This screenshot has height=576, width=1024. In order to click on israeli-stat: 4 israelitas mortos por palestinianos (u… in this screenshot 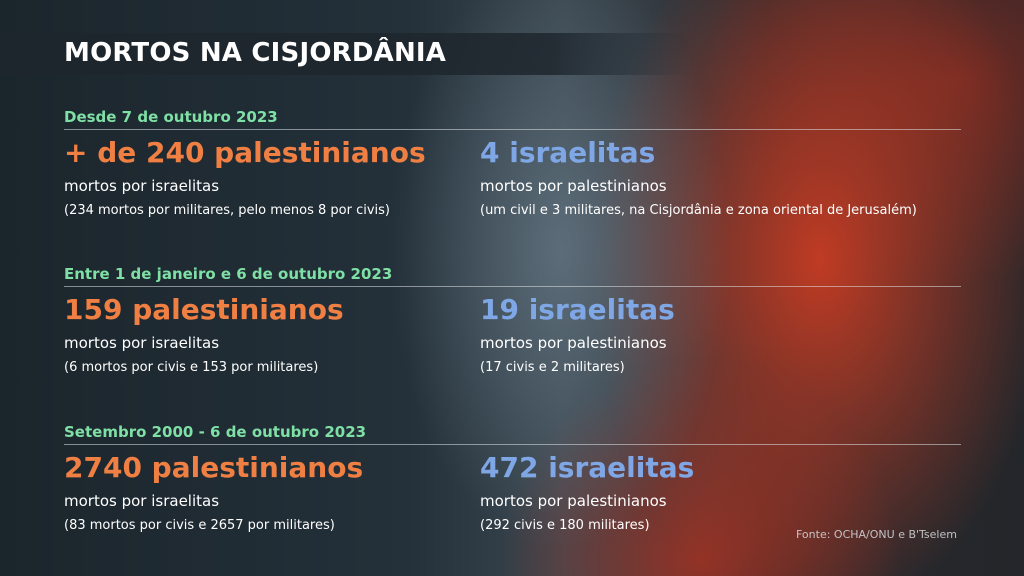, I will do `click(698, 177)`.